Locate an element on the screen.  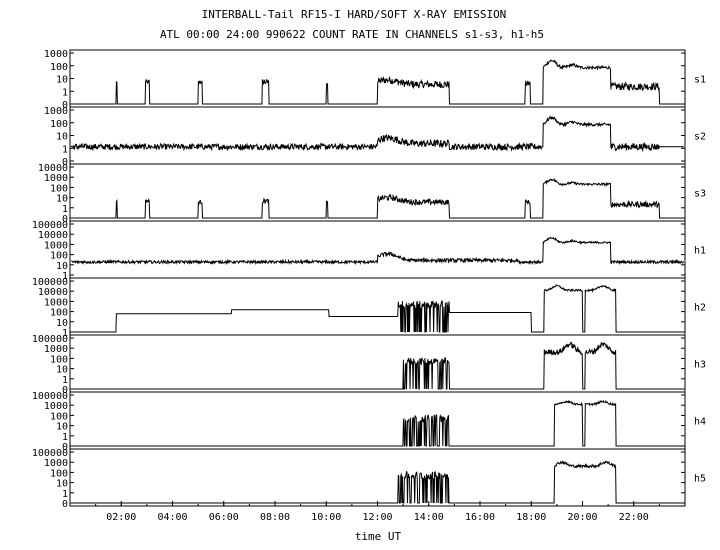
x-tick-label: 12:00 is located at coordinates (377, 517).